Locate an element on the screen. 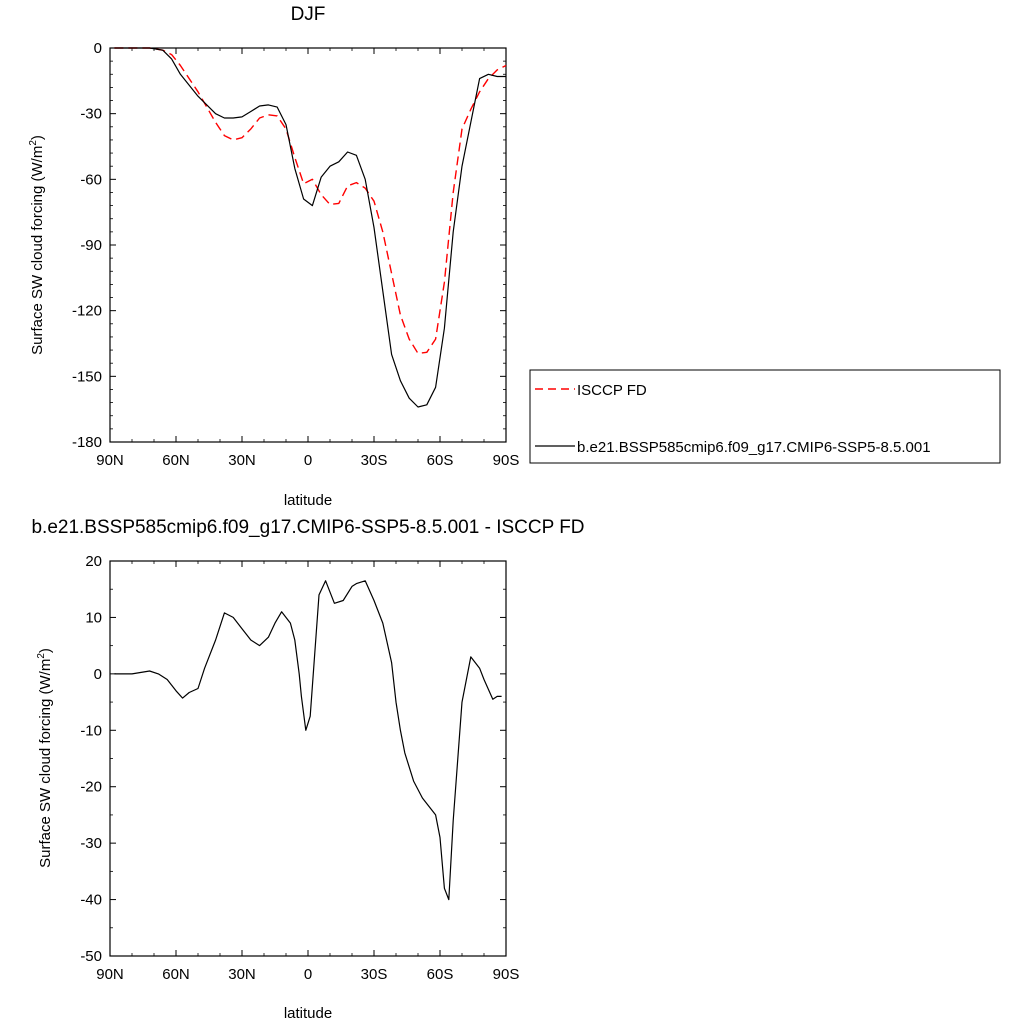  bottom-y-axis-label: Surface SW cloud forcing (W/m2) is located at coordinates (45, 758).